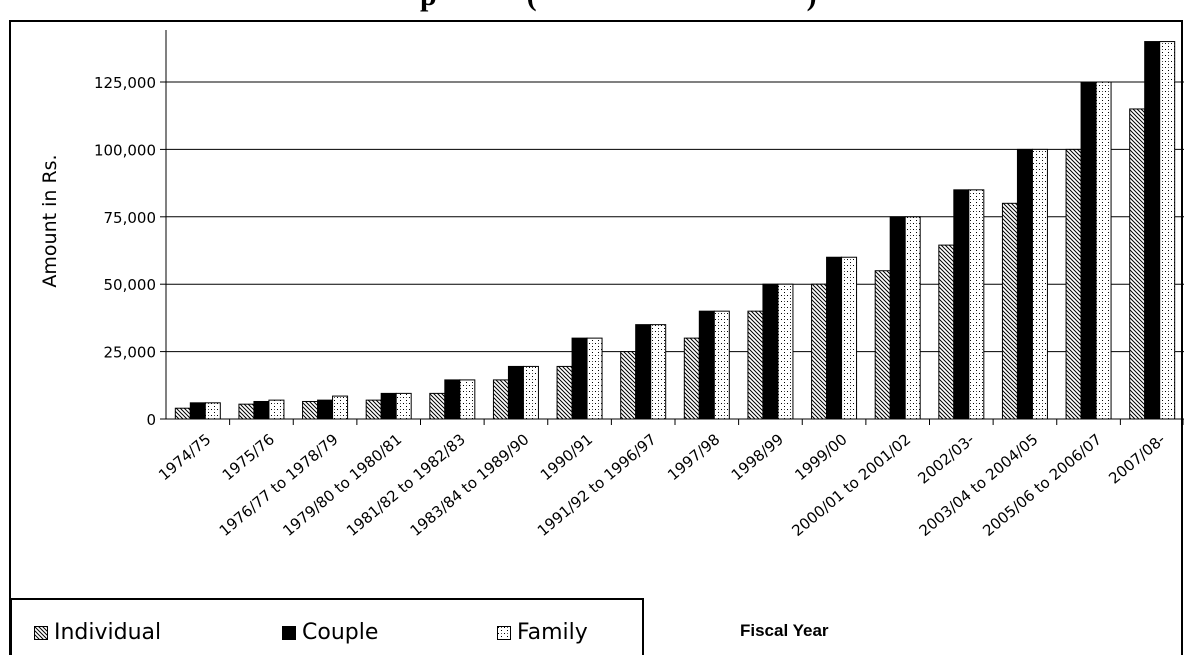 The width and height of the screenshot is (1184, 655). I want to click on x-tick-label: 1975/76, so click(248, 457).